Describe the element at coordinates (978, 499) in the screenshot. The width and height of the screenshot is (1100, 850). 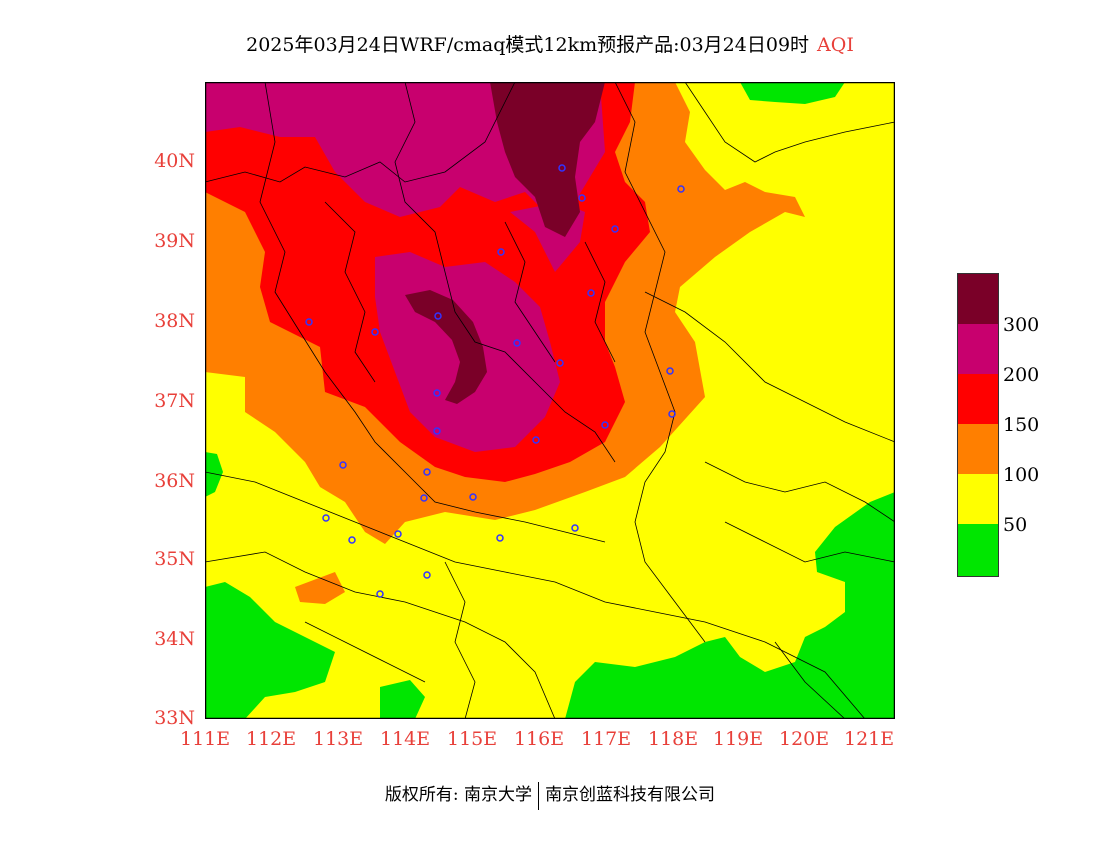
I see `legend-swatch-moderate` at that location.